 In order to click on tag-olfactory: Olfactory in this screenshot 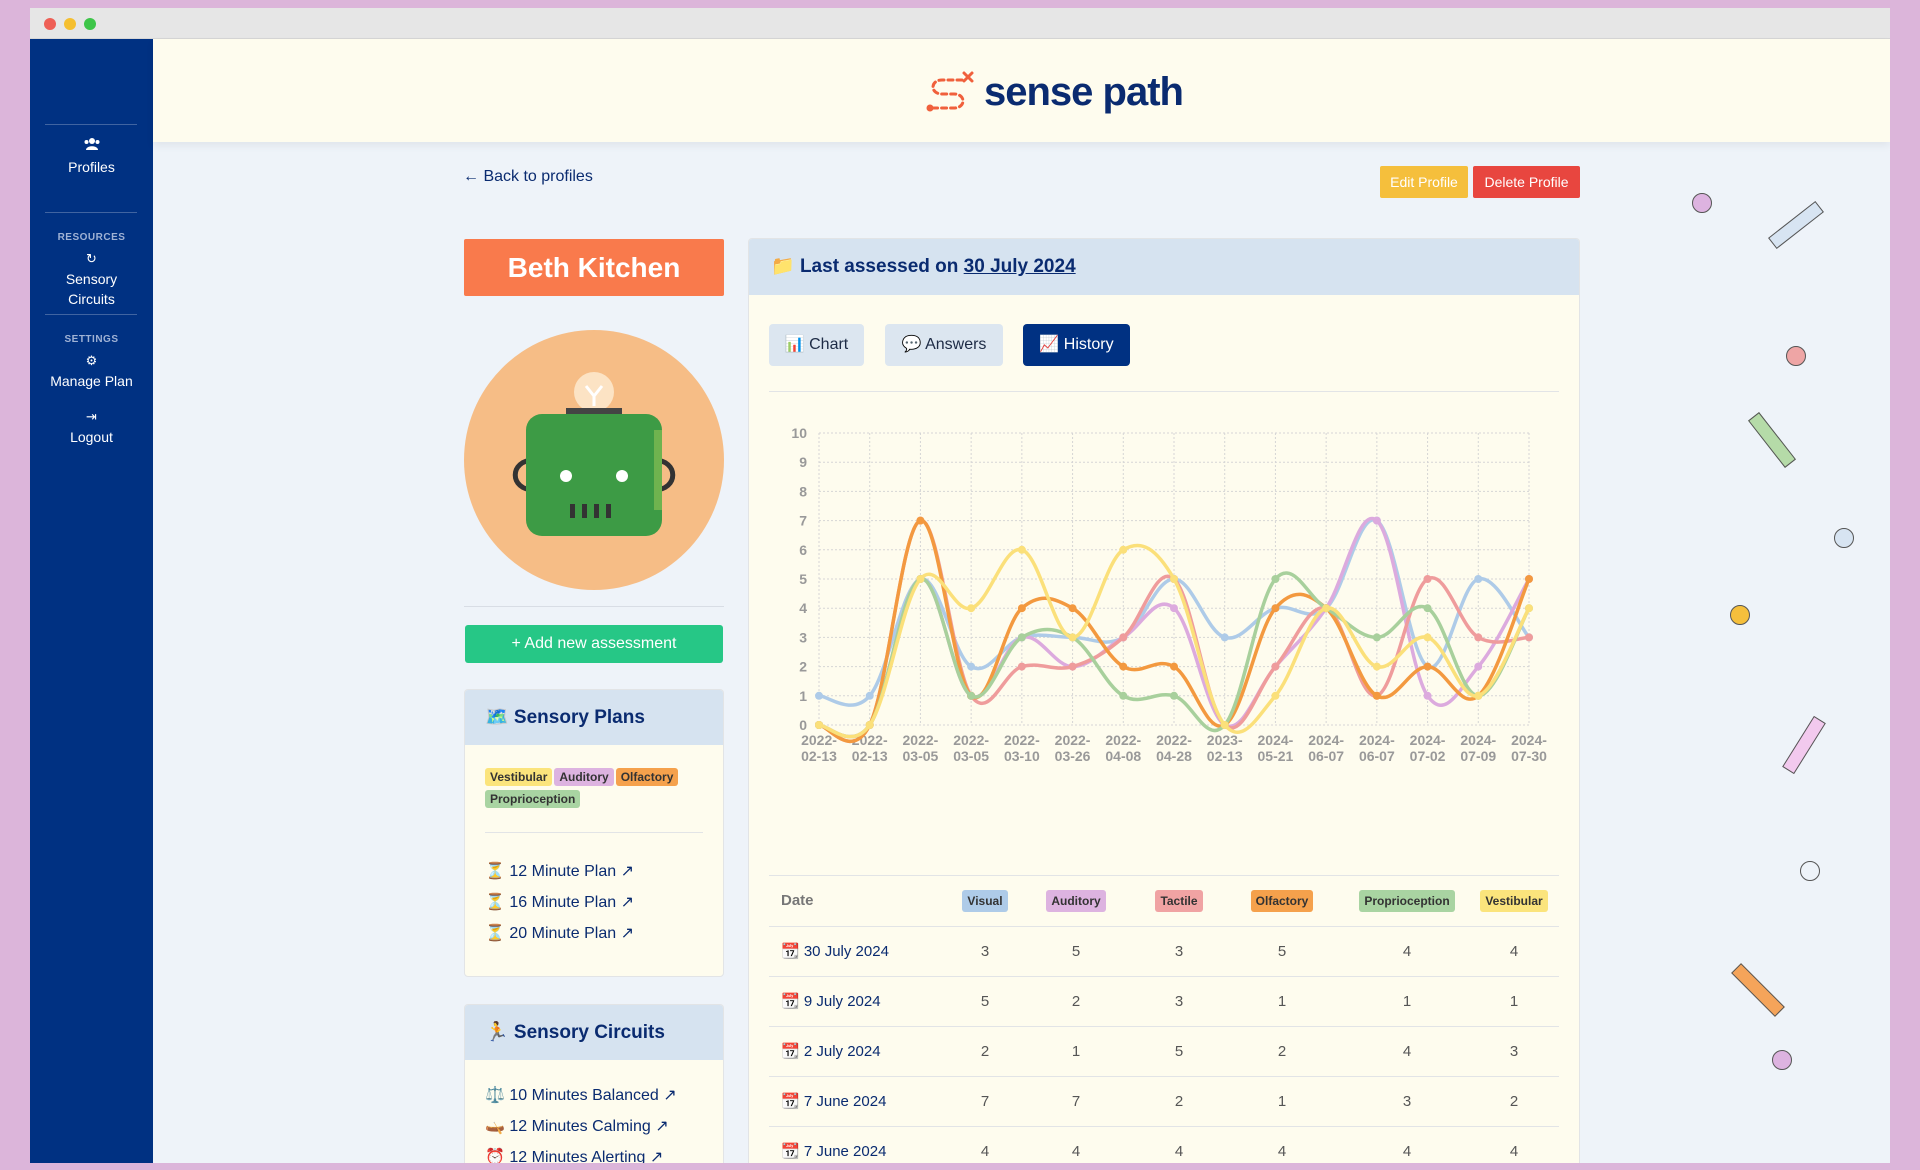, I will do `click(647, 777)`.